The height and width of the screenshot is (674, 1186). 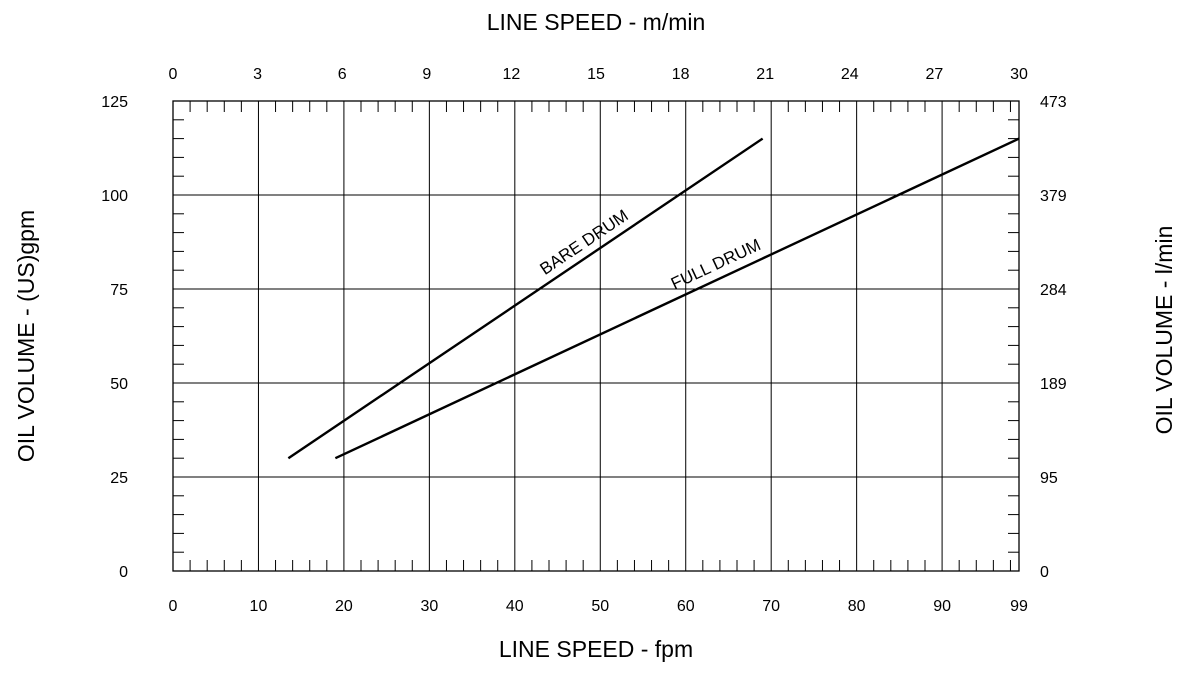 I want to click on x-bottom-tick-label: 10, so click(x=259, y=606).